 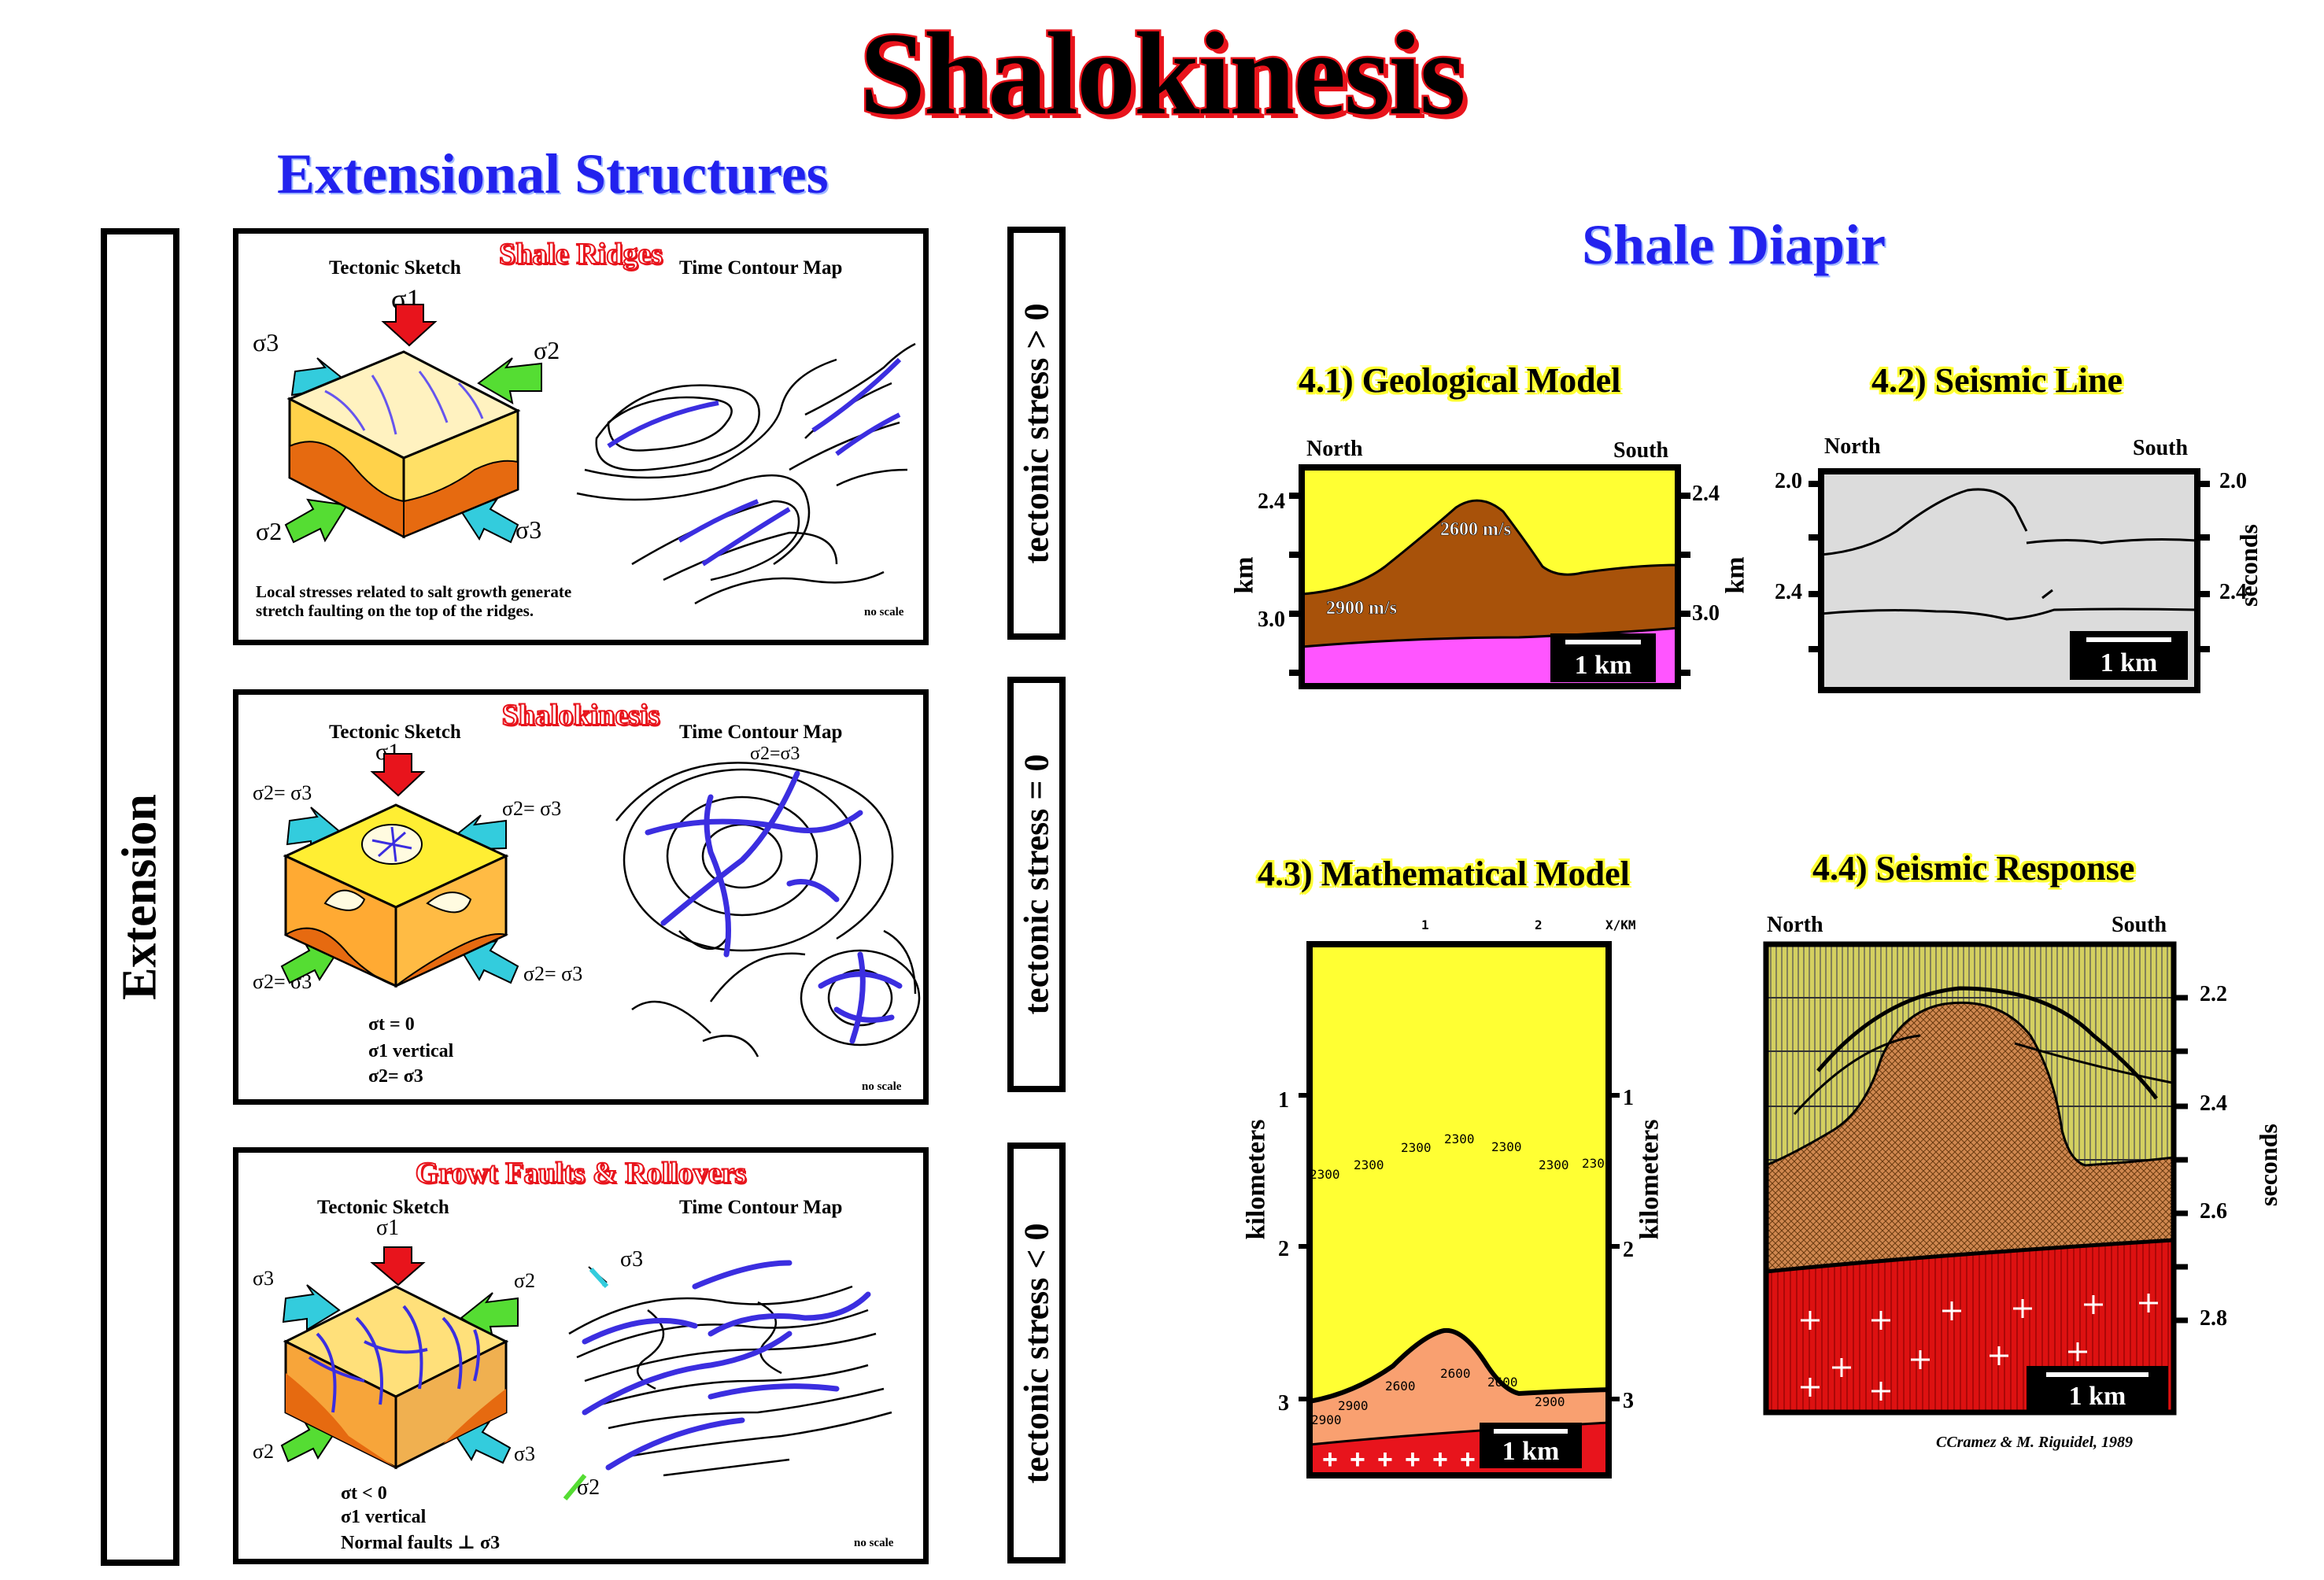 I want to click on math-unit-right: kilometers, so click(x=1649, y=1179).